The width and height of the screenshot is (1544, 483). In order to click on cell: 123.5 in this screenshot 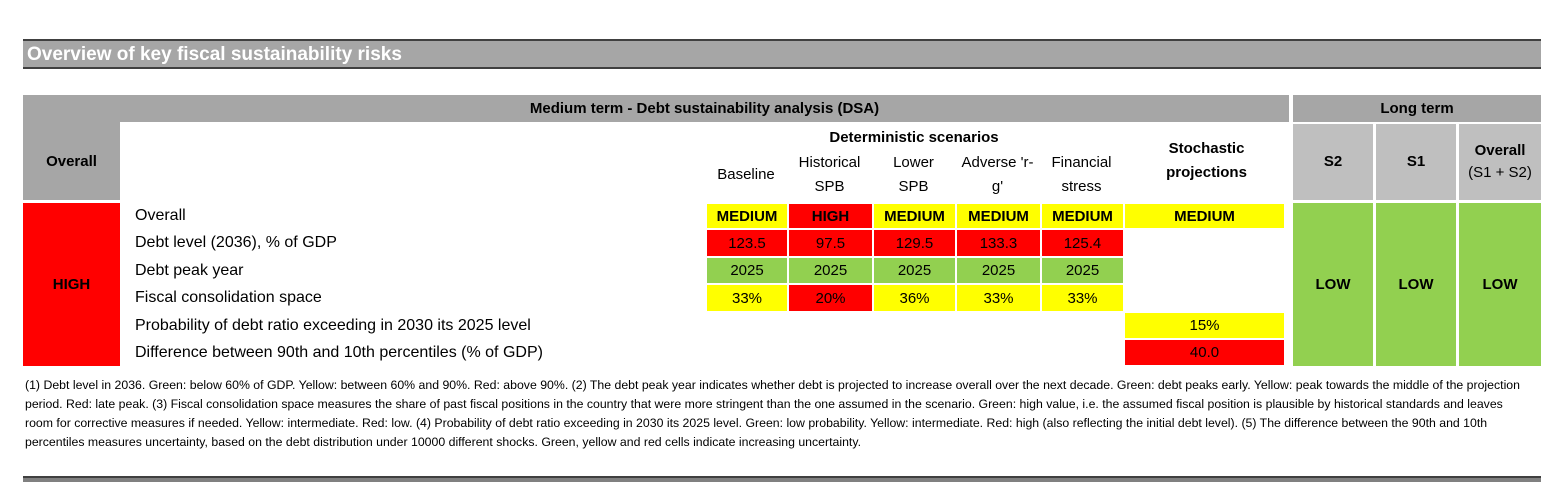, I will do `click(747, 243)`.